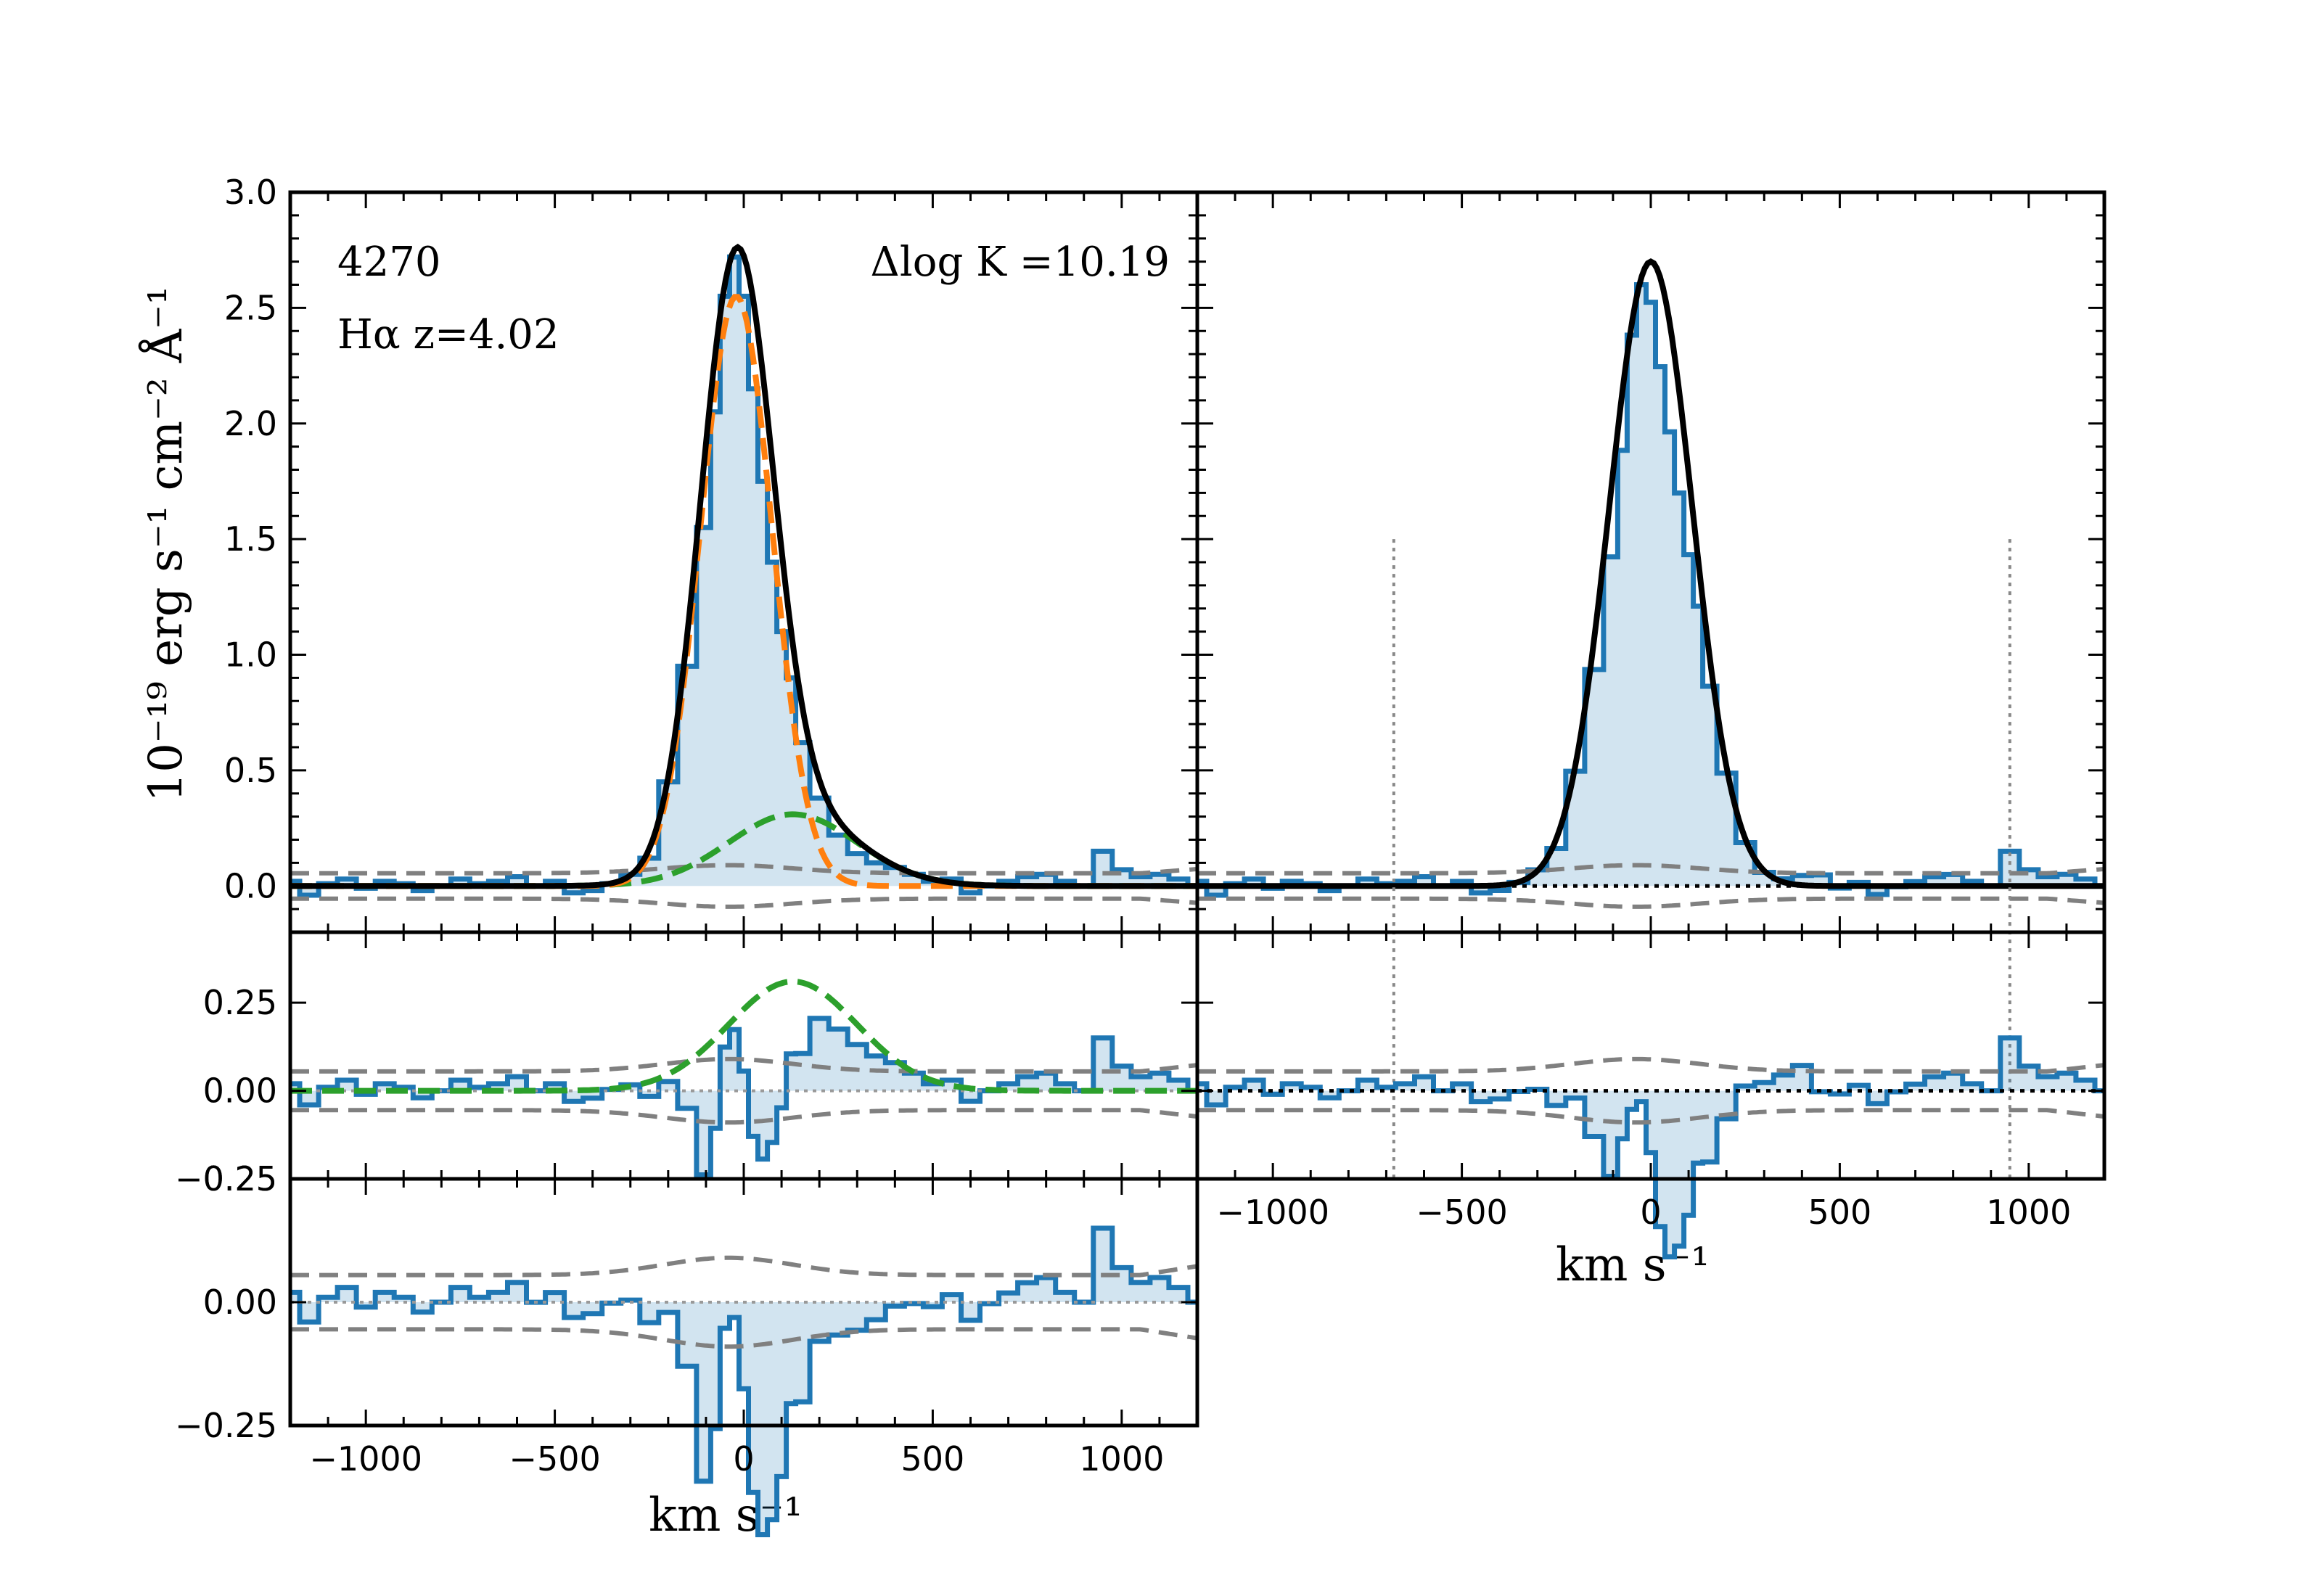 The height and width of the screenshot is (1596, 2322). Describe the element at coordinates (743, 1096) in the screenshot. I see `ml-data-step` at that location.